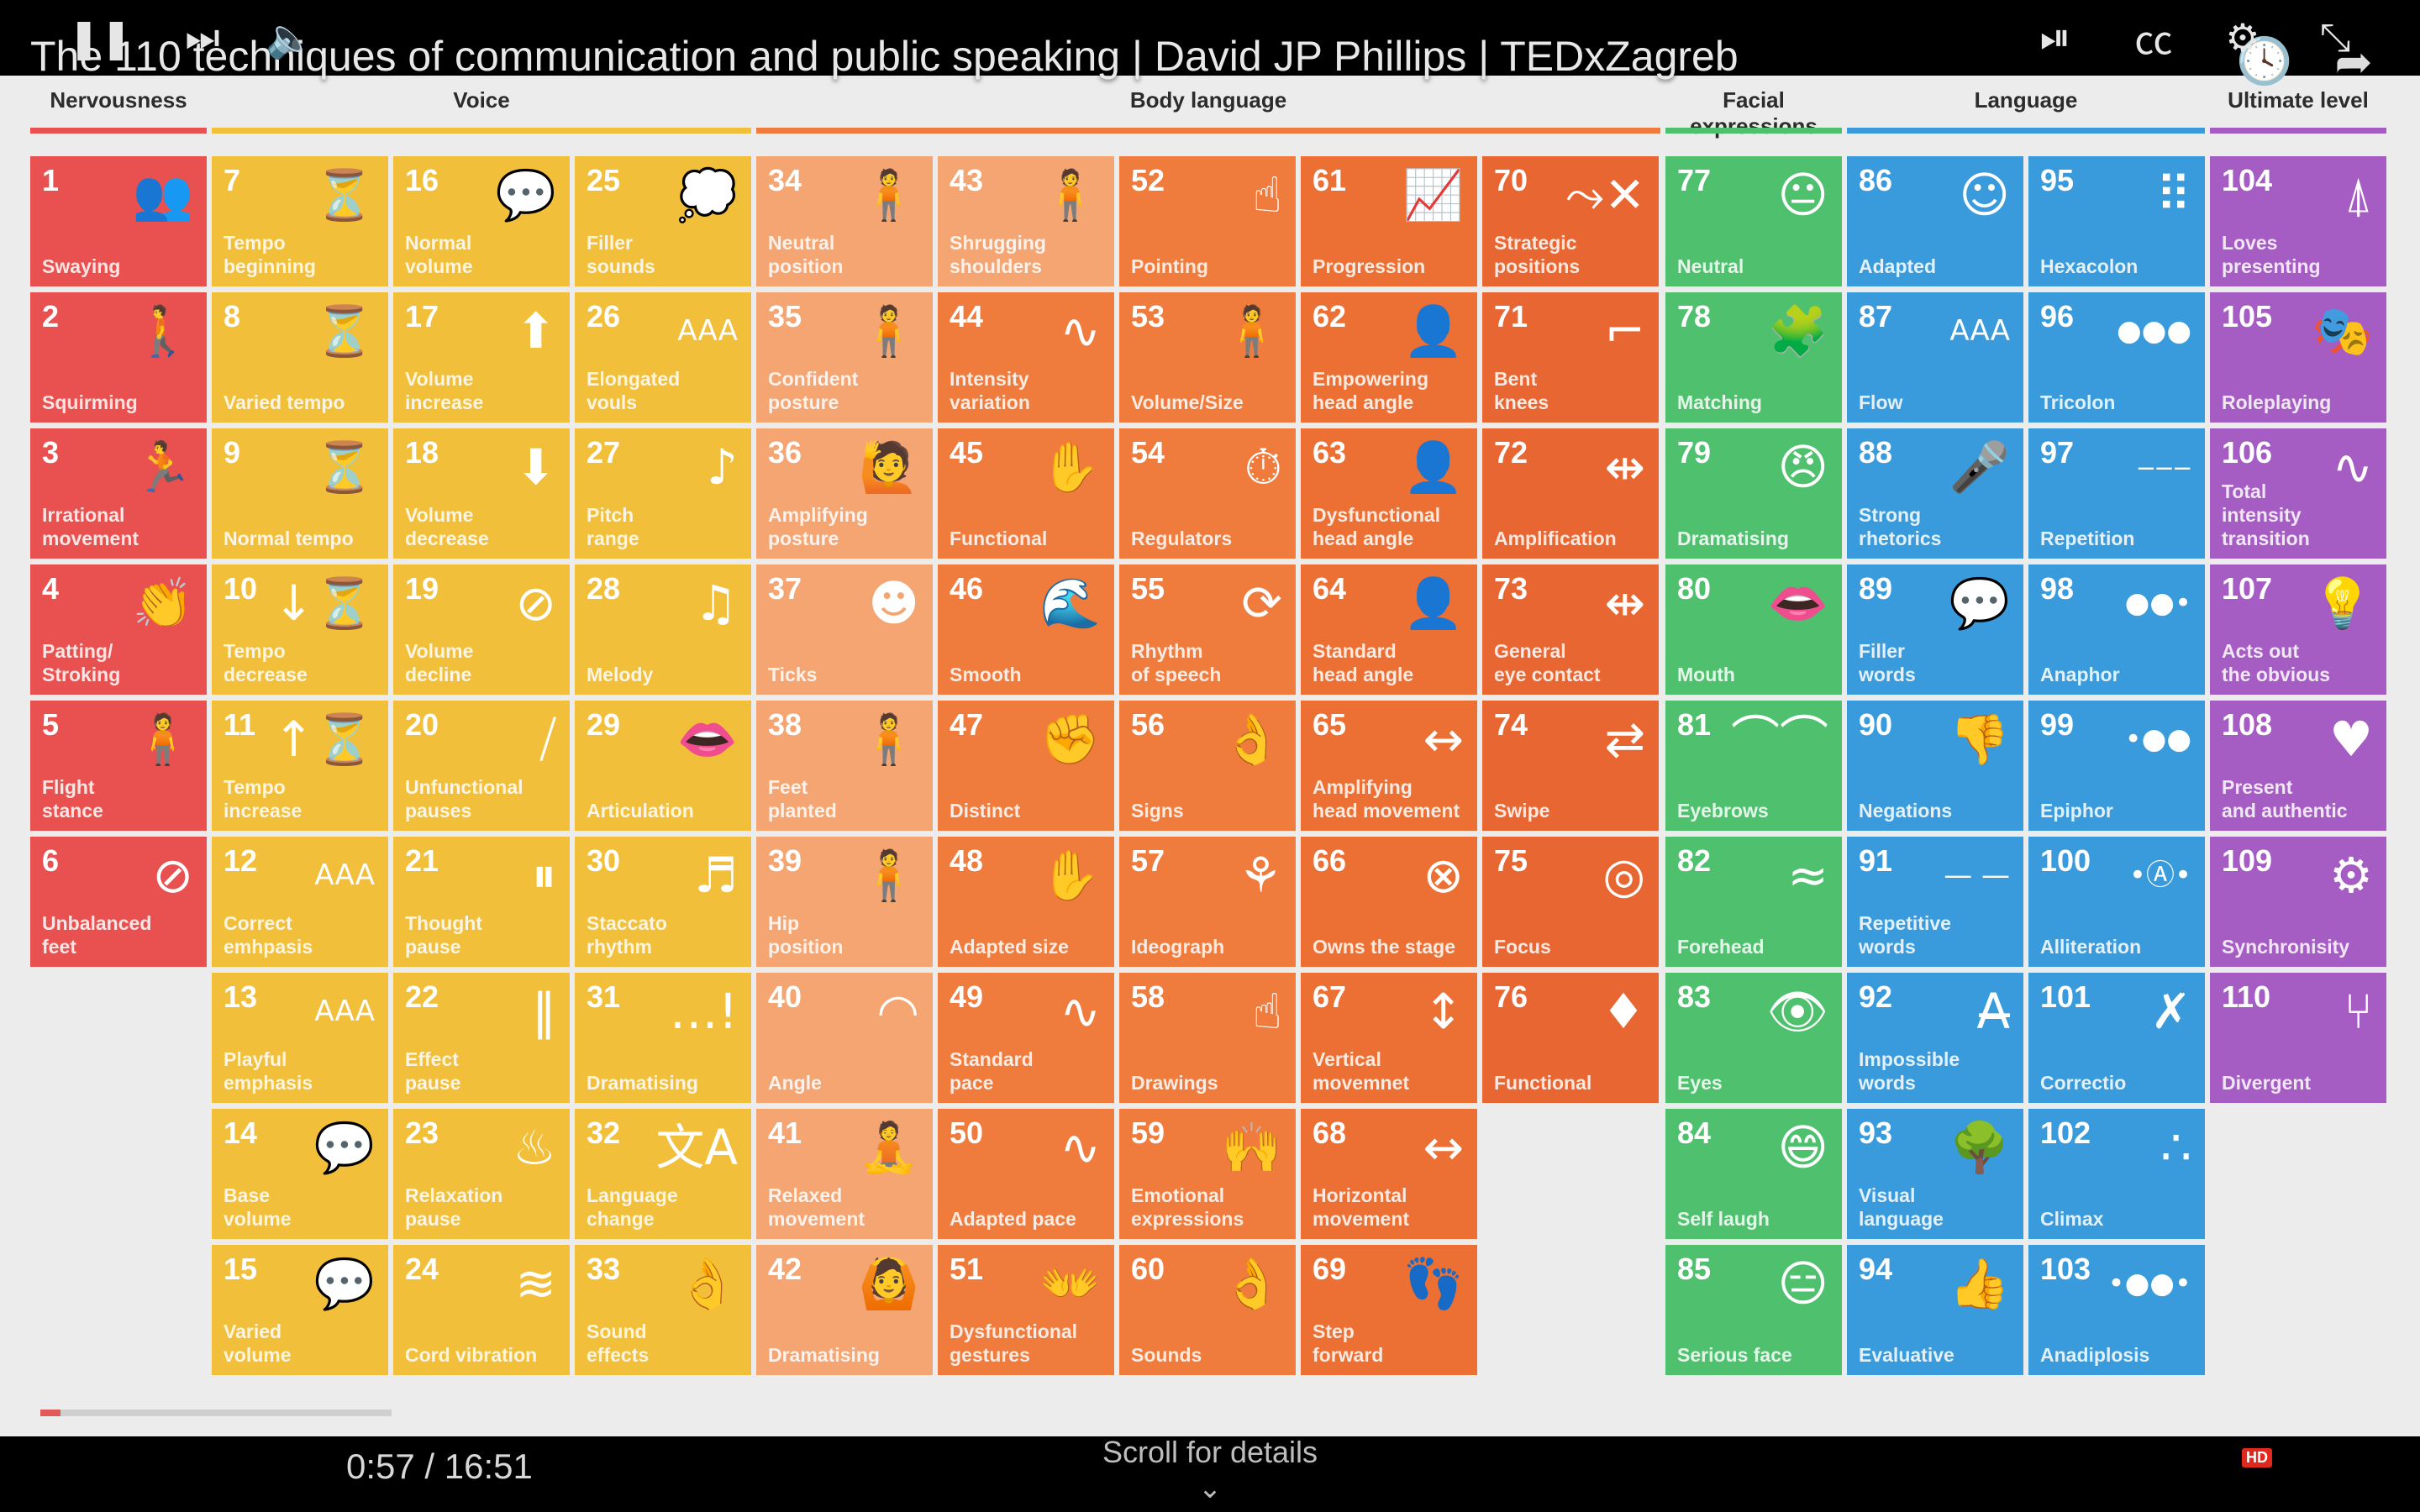 The height and width of the screenshot is (1512, 2420). What do you see at coordinates (604, 996) in the screenshot?
I see `technique-number: 31` at bounding box center [604, 996].